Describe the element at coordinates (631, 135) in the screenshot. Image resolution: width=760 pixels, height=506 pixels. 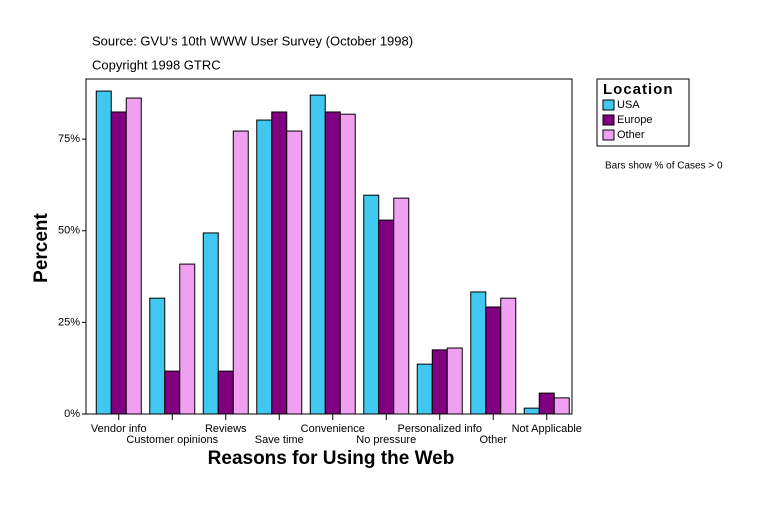
I see `legend-label: Other` at that location.